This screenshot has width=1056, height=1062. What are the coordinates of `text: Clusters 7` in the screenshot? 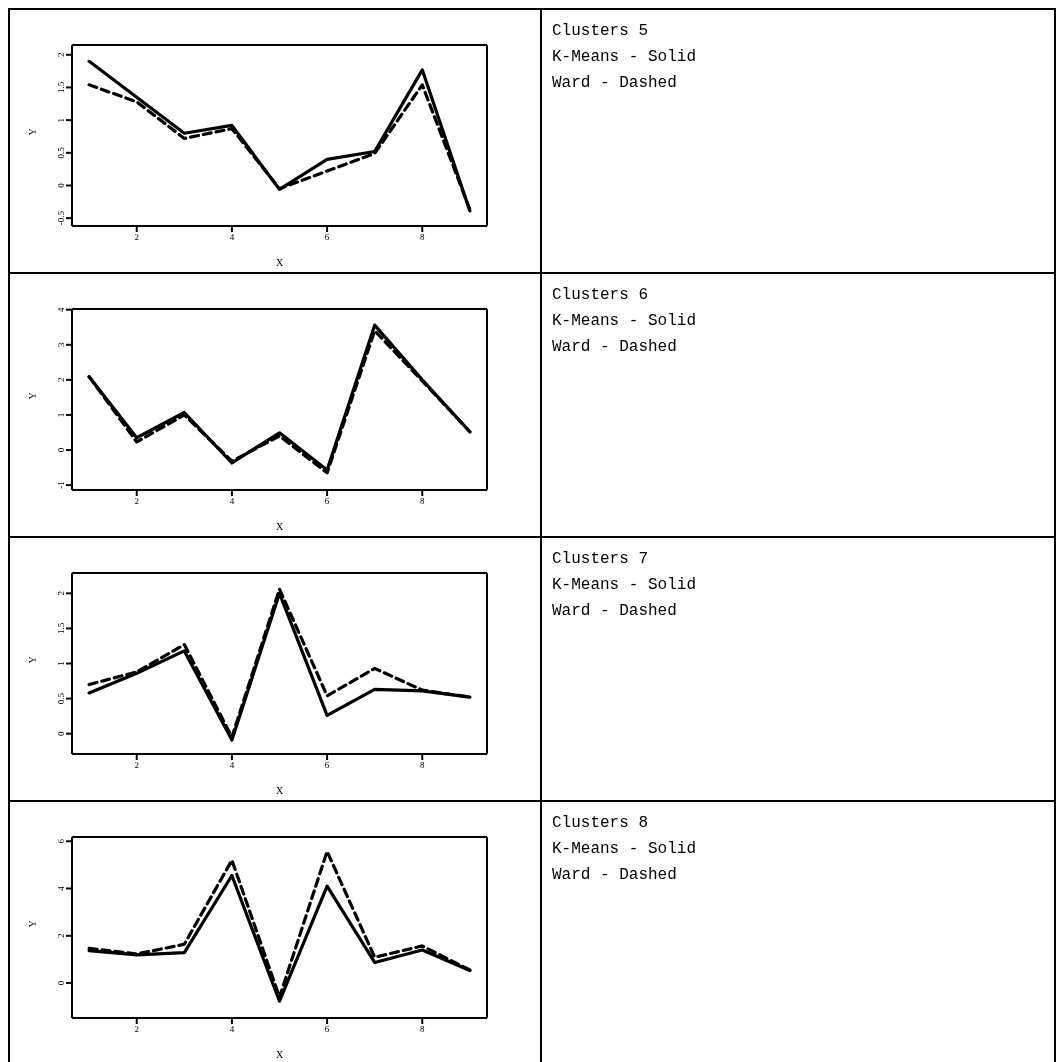 It's located at (600, 559).